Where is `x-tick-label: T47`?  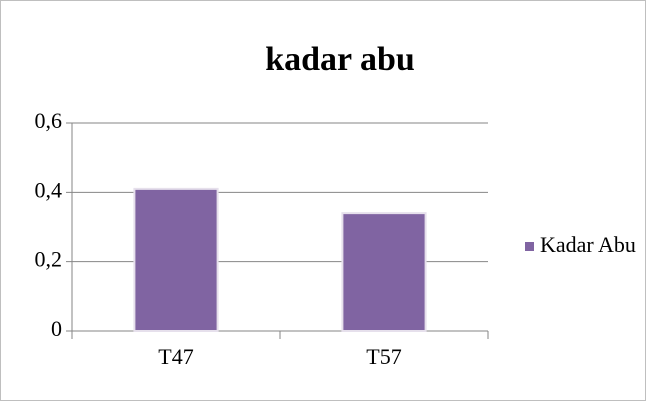 x-tick-label: T47 is located at coordinates (175, 356).